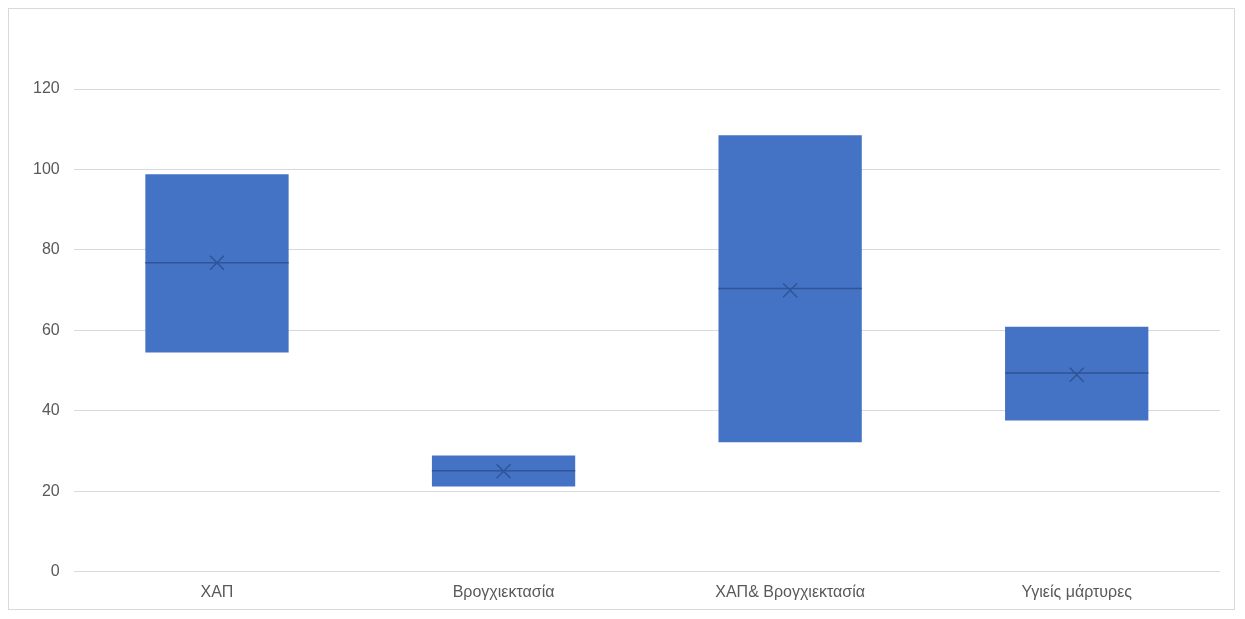 The height and width of the screenshot is (619, 1245). Describe the element at coordinates (1077, 591) in the screenshot. I see `x-tick-label: Υγιείς μάρτυρες` at that location.